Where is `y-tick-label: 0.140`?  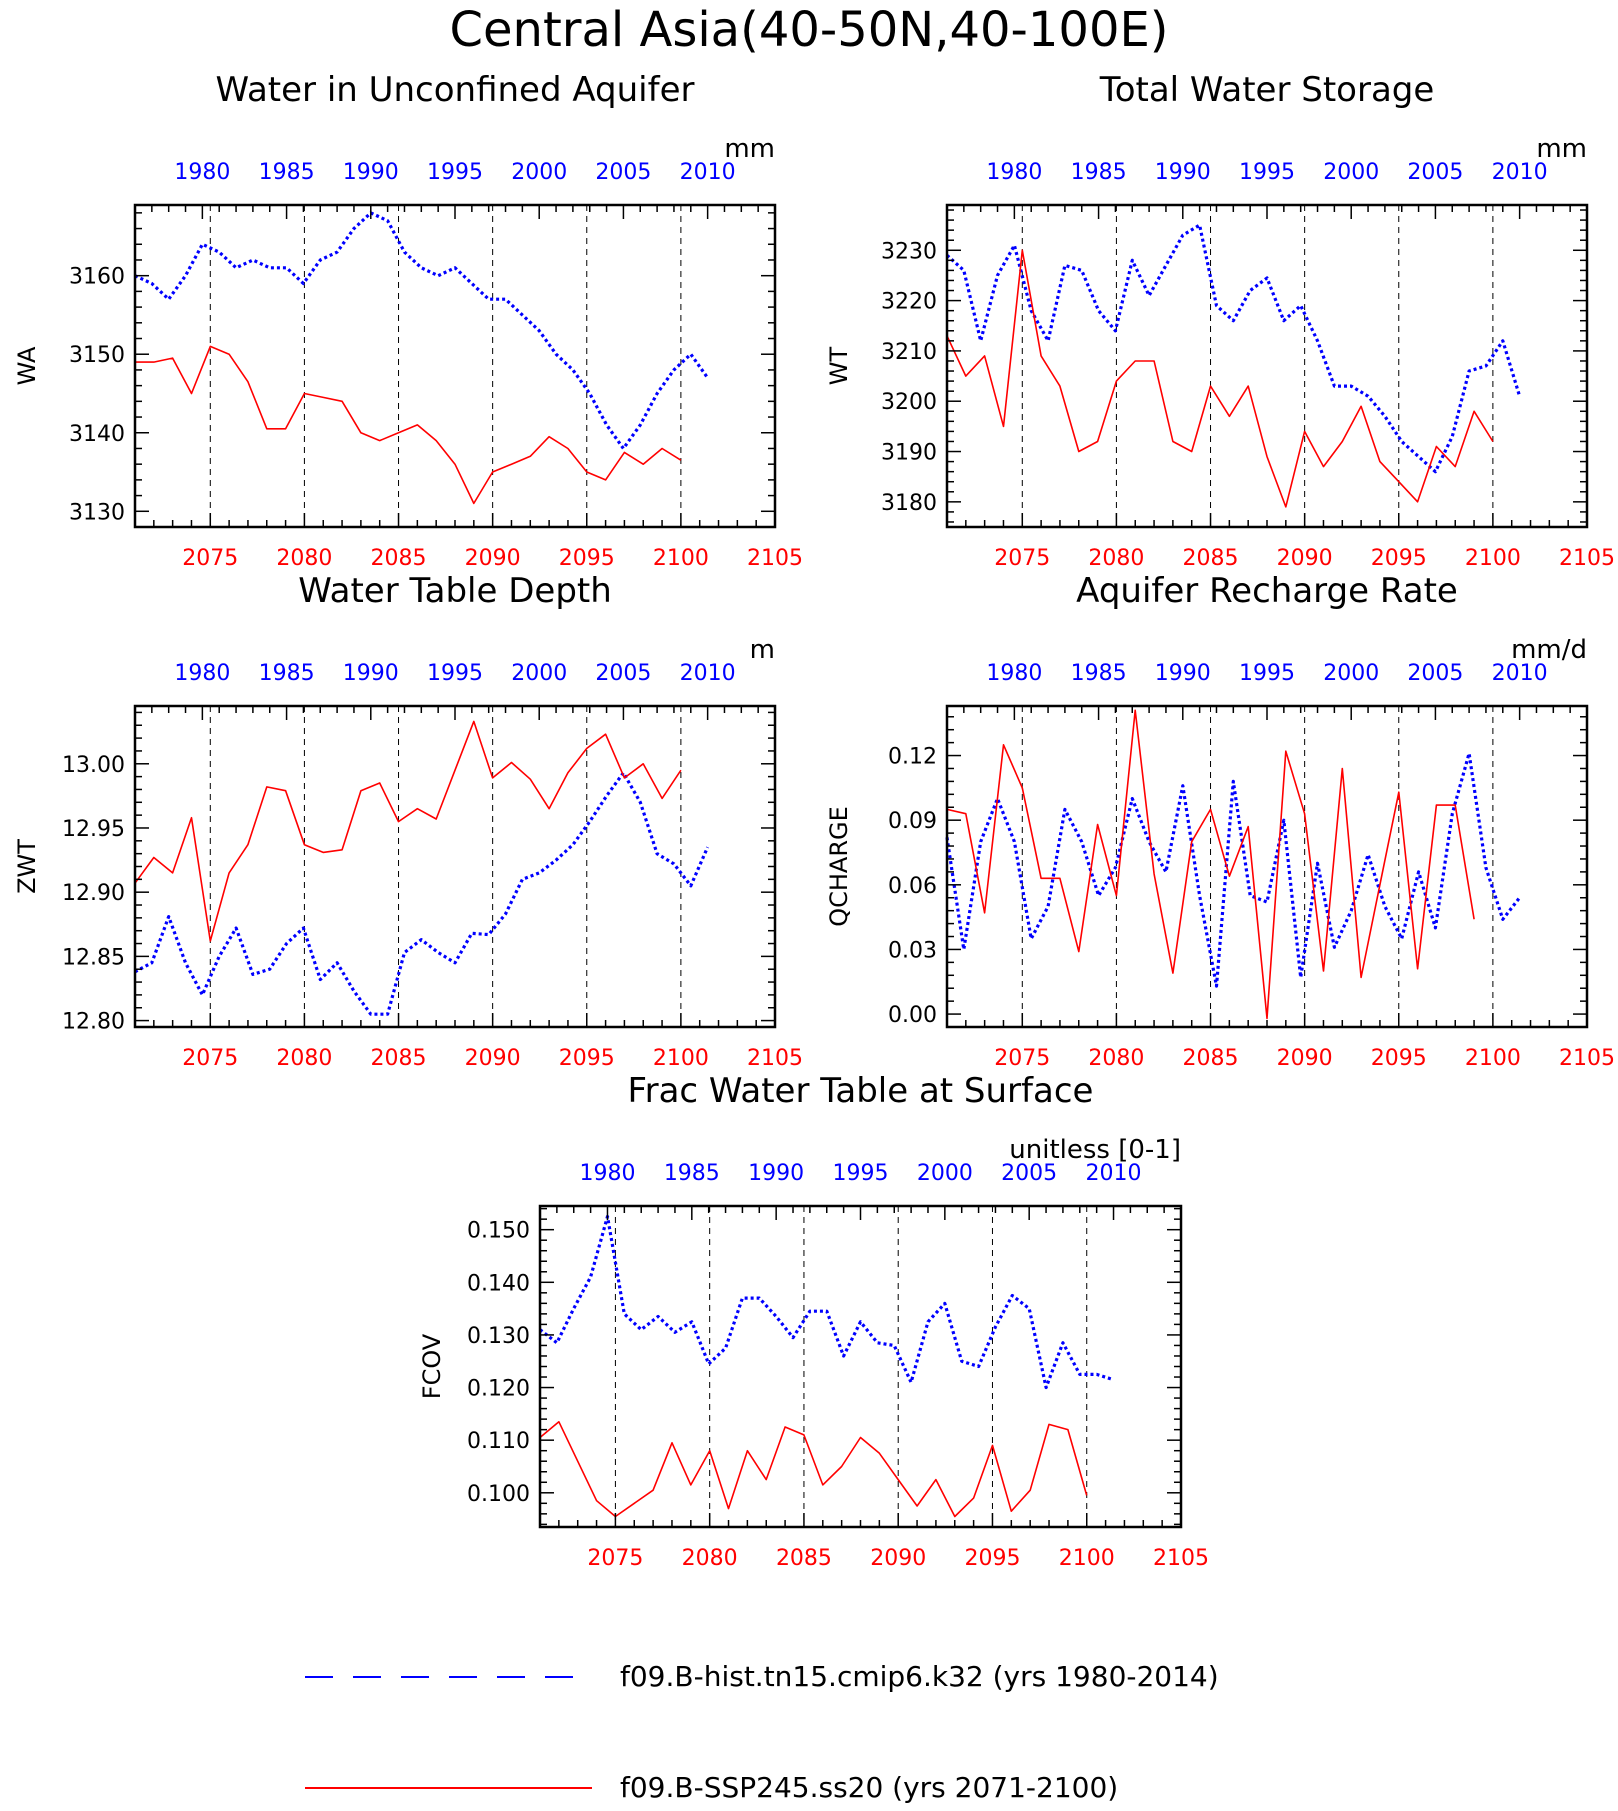
y-tick-label: 0.140 is located at coordinates (498, 1283).